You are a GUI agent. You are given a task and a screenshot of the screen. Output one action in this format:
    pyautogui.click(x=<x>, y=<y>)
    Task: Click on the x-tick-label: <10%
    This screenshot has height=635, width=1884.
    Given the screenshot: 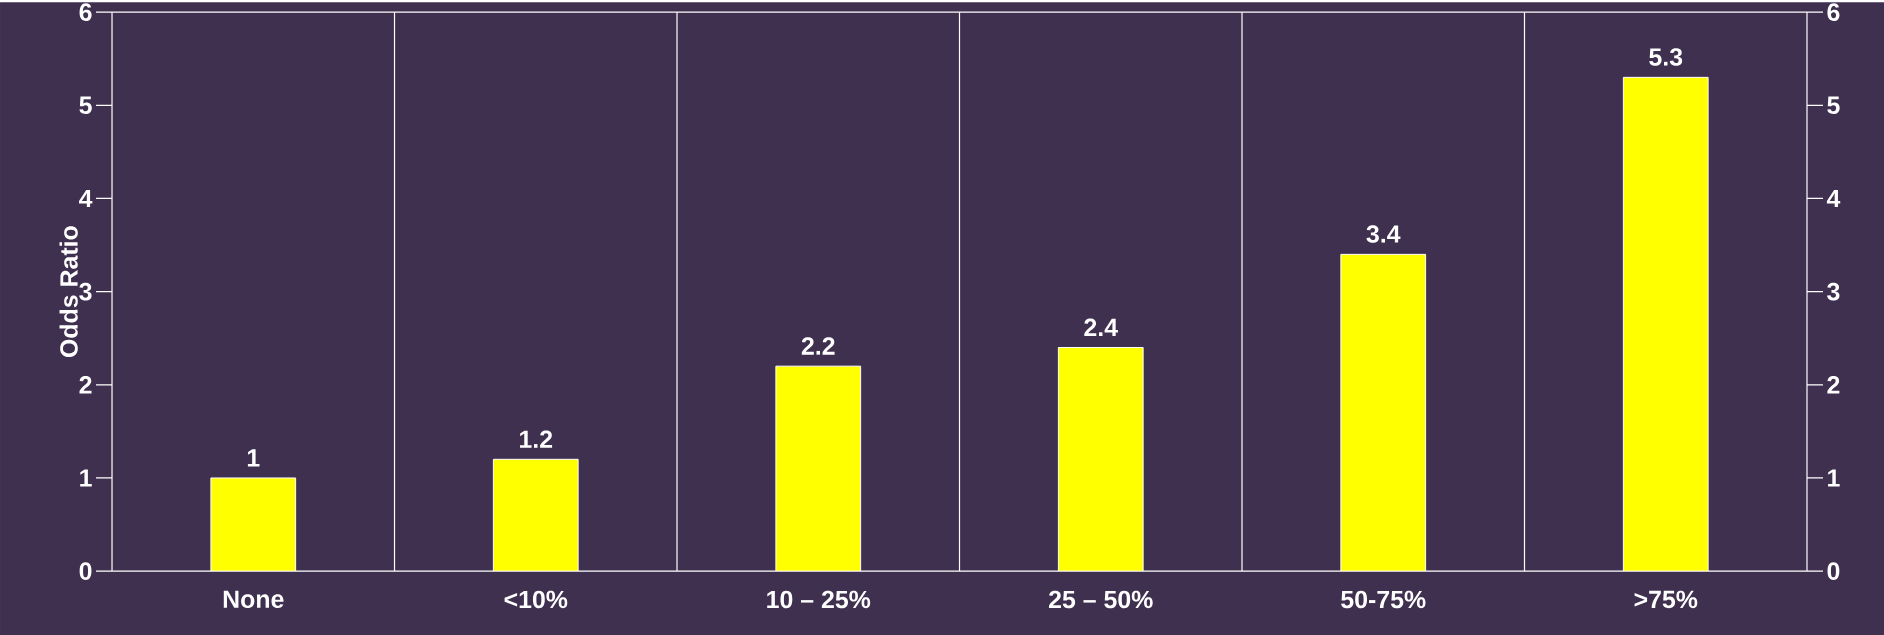 What is the action you would take?
    pyautogui.click(x=536, y=599)
    